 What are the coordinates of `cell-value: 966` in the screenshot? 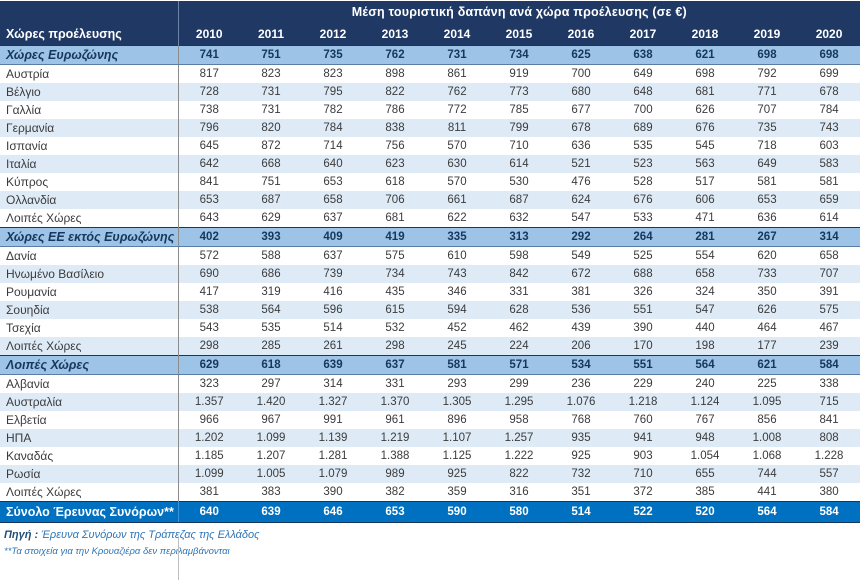 It's located at (209, 420).